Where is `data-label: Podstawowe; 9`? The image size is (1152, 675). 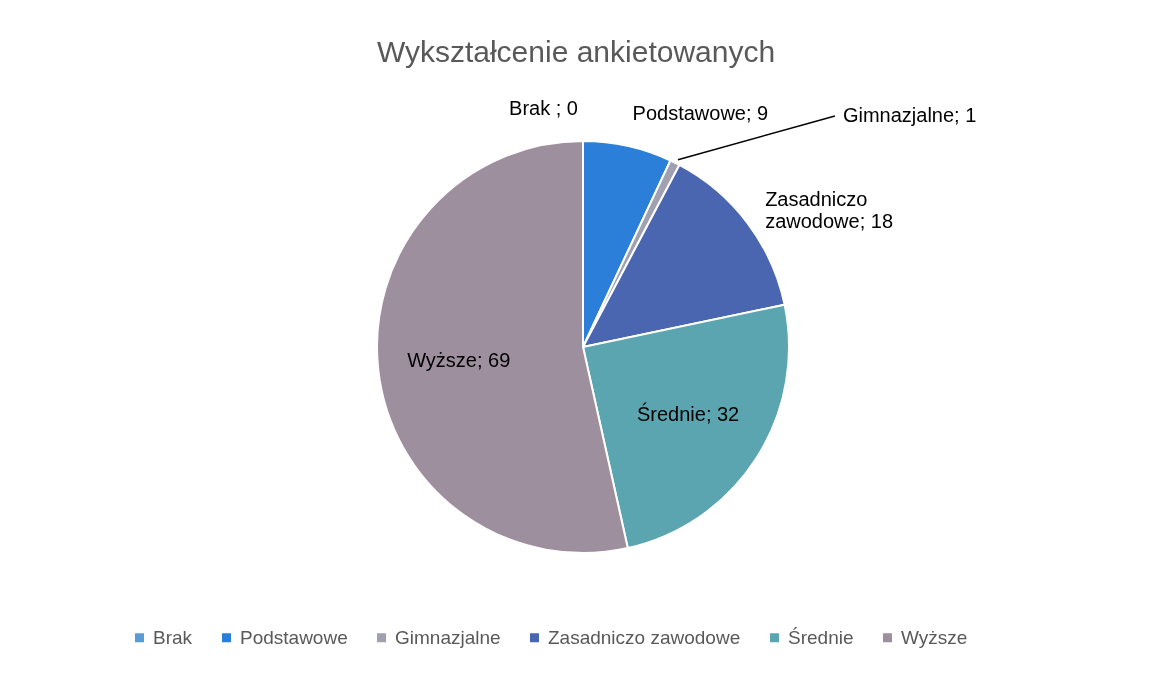
data-label: Podstawowe; 9 is located at coordinates (700, 113).